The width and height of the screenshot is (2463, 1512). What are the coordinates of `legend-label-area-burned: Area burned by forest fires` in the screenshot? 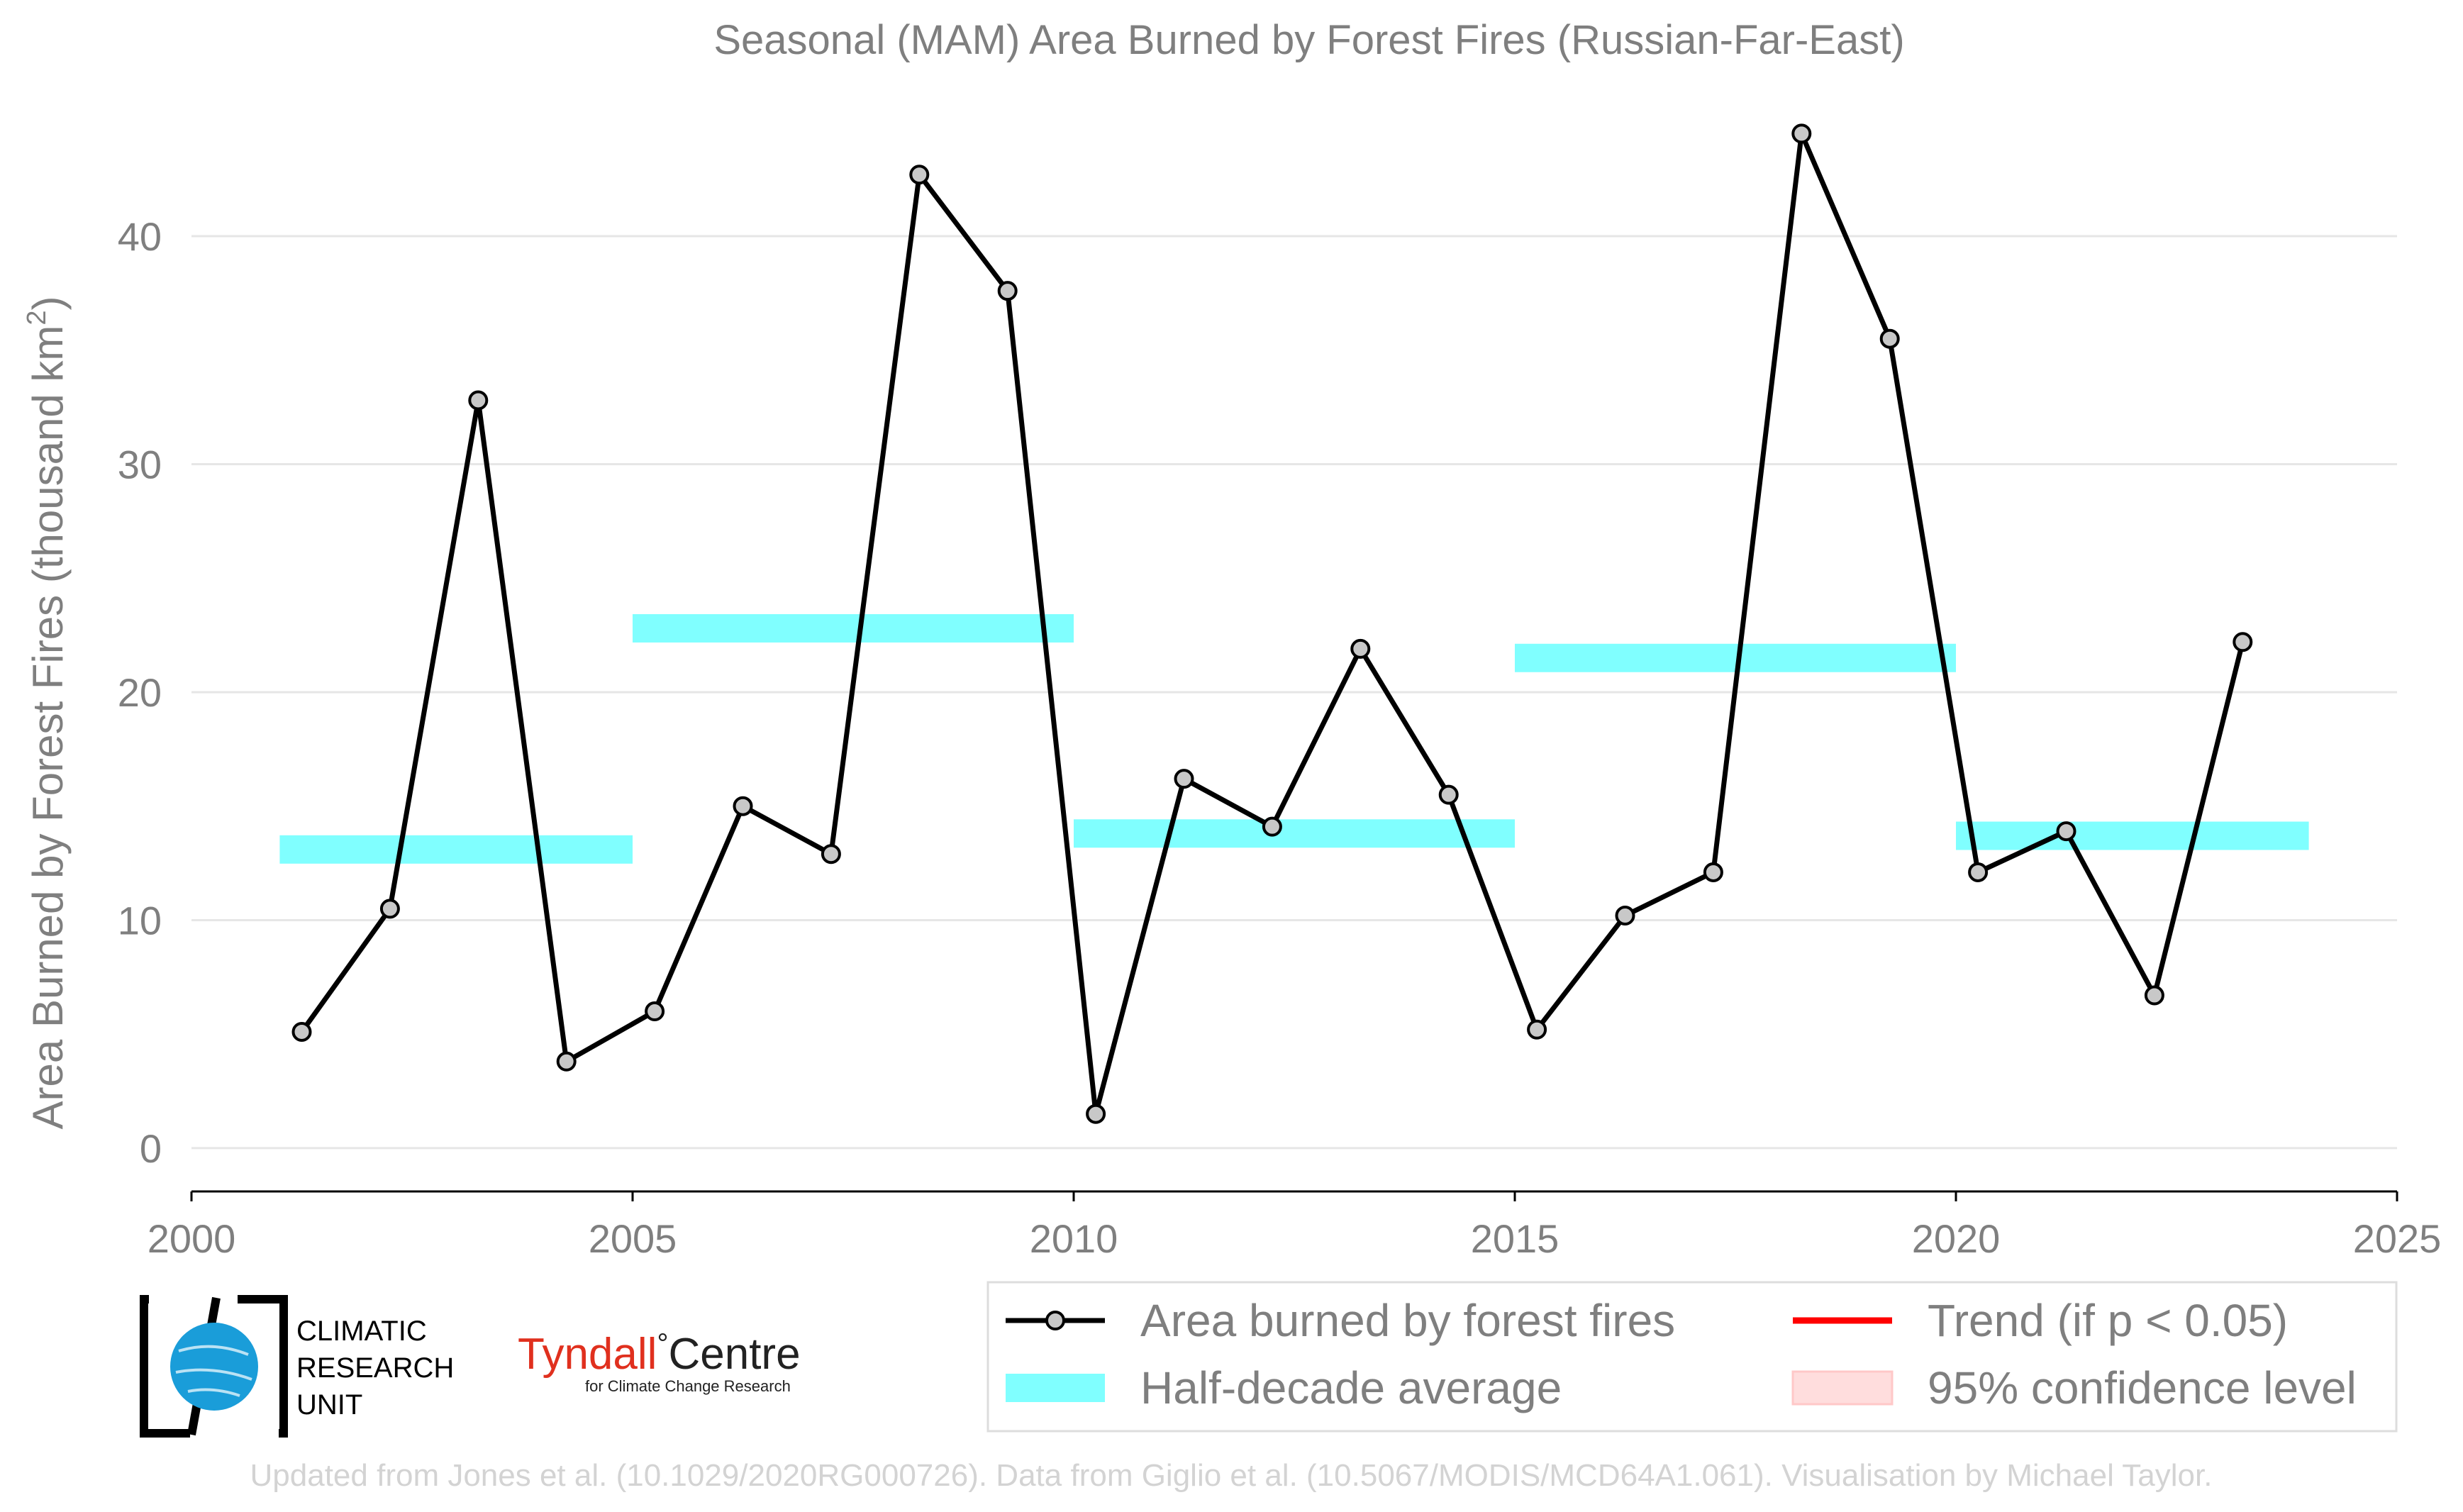 It's located at (1407, 1320).